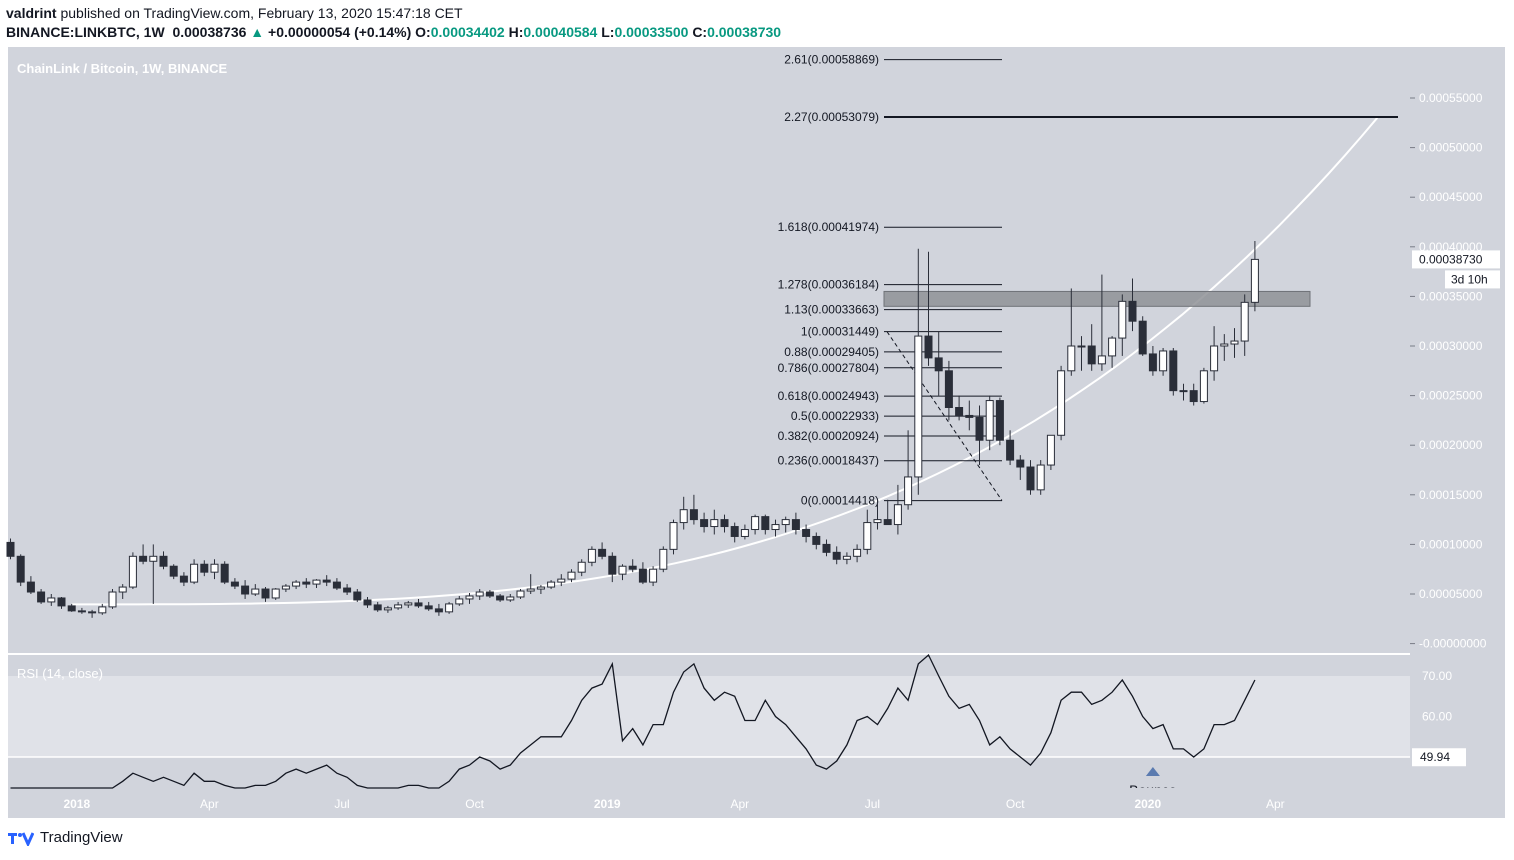 This screenshot has height=860, width=1514. Describe the element at coordinates (65, 837) in the screenshot. I see `footer-brand: TradingView` at that location.